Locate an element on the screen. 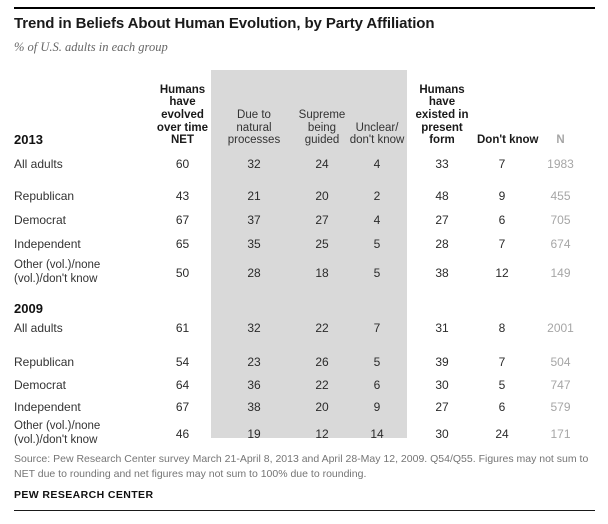 The image size is (608, 524). section-year-2013: 2013 is located at coordinates (28, 139).